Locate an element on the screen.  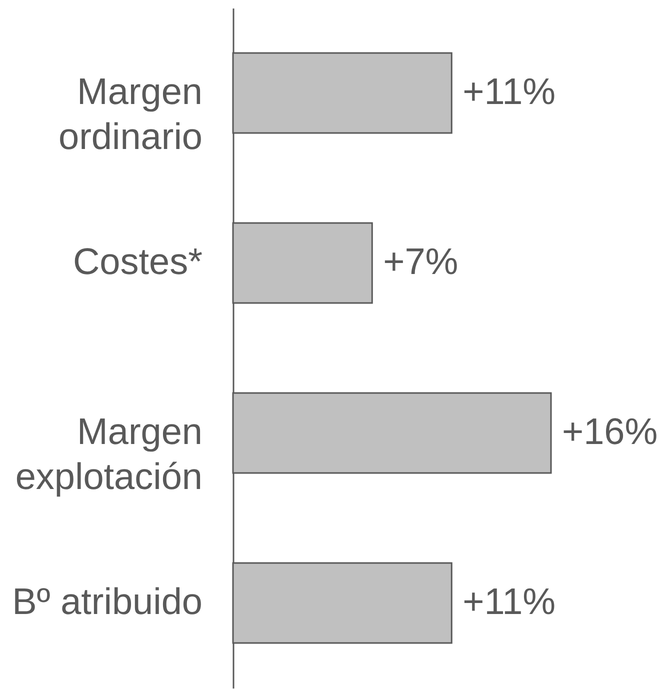
y-tick-label: Margen explotación is located at coordinates (108, 454).